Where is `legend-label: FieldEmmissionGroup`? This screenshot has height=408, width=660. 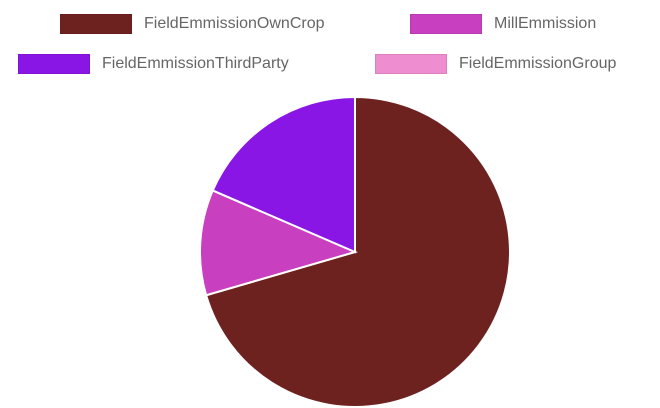
legend-label: FieldEmmissionGroup is located at coordinates (538, 63).